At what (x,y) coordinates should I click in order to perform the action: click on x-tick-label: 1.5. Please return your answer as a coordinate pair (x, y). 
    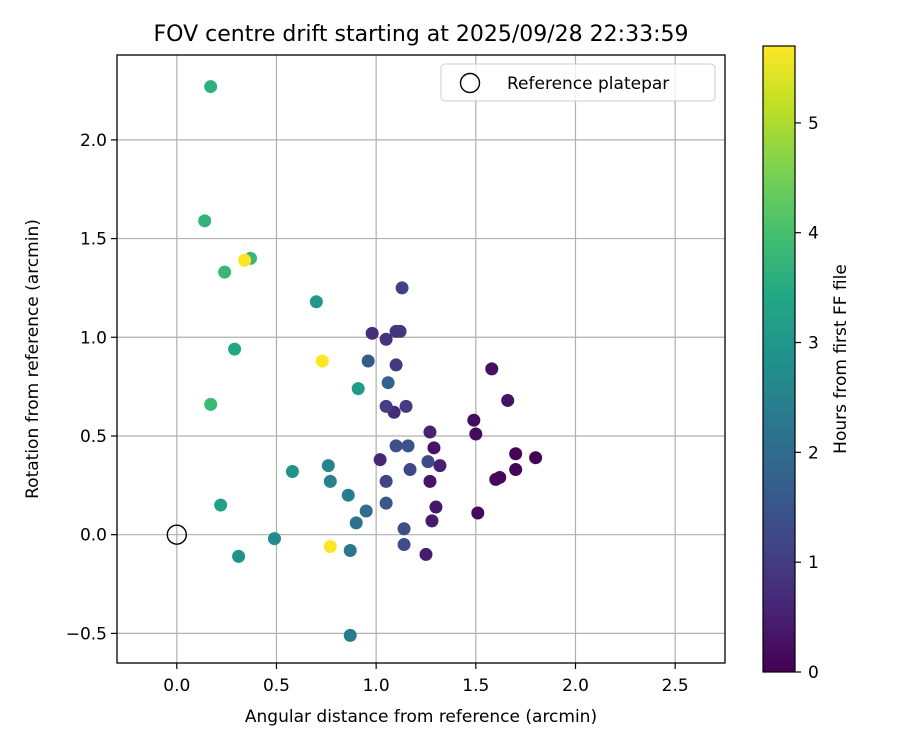
    Looking at the image, I should click on (475, 686).